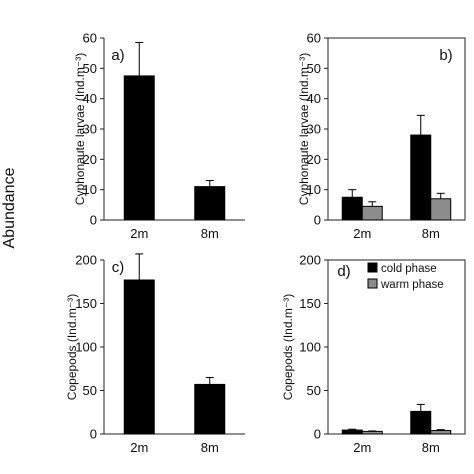 The height and width of the screenshot is (474, 474). I want to click on legend: cold phase warm phase, so click(405, 276).